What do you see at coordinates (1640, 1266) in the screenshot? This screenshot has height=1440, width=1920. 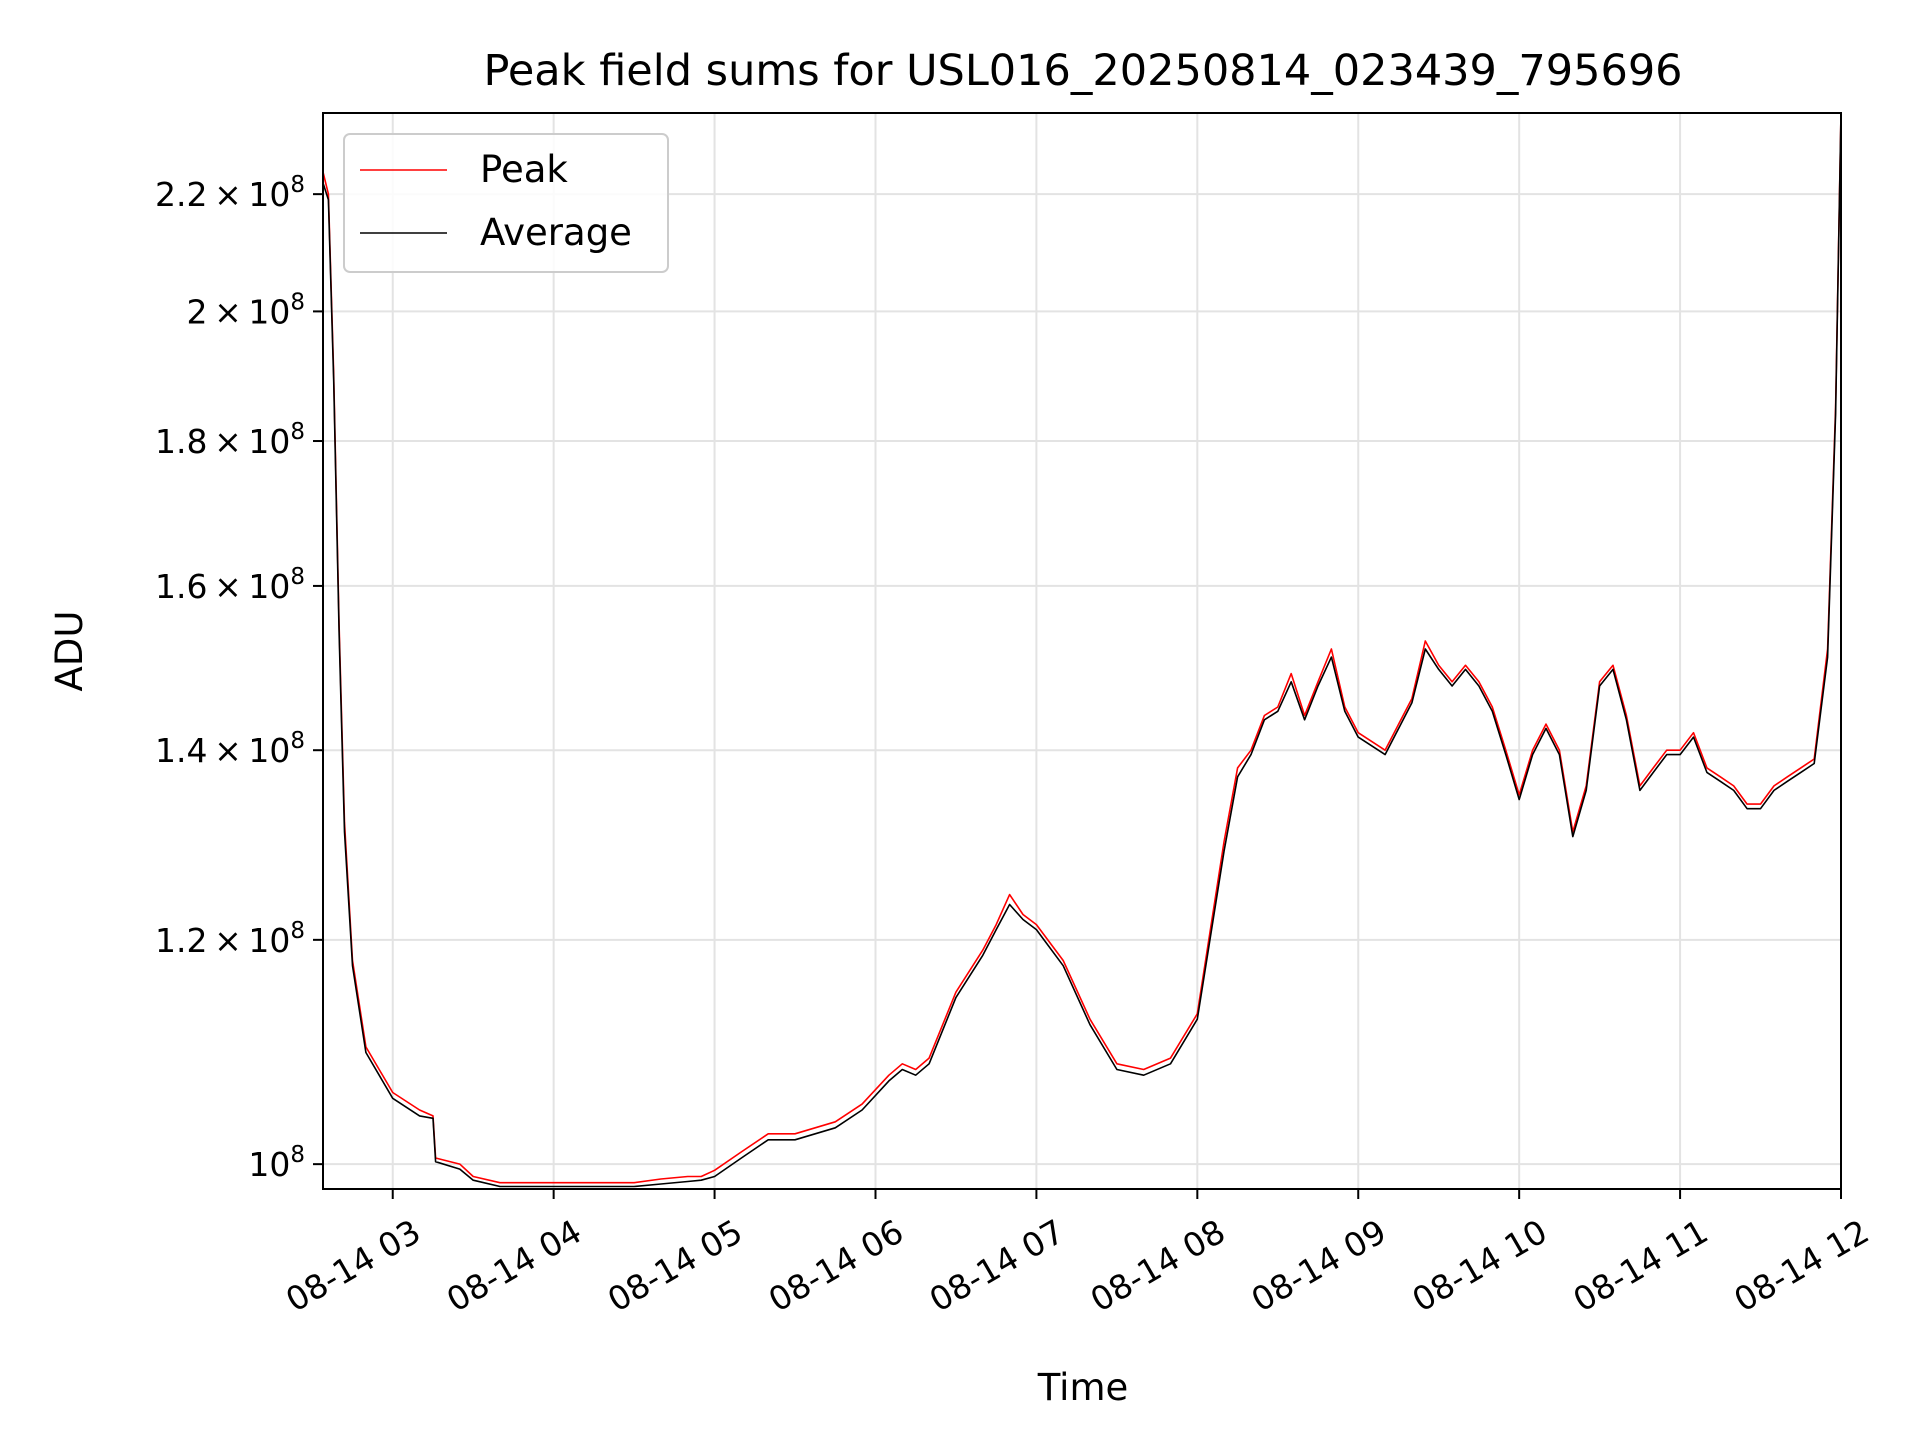 I see `x-tick-label: 08-14 11` at bounding box center [1640, 1266].